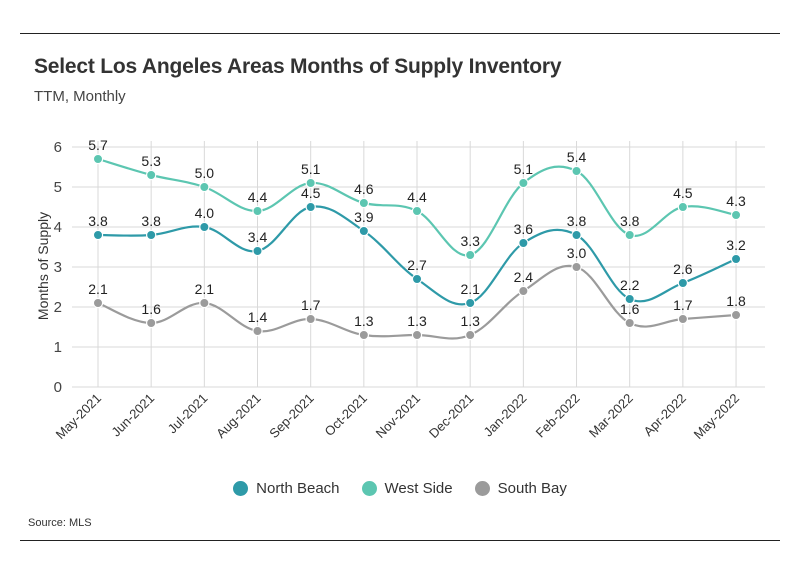 Image resolution: width=800 pixels, height=575 pixels. What do you see at coordinates (60, 523) in the screenshot?
I see `source-note: Source: MLS` at bounding box center [60, 523].